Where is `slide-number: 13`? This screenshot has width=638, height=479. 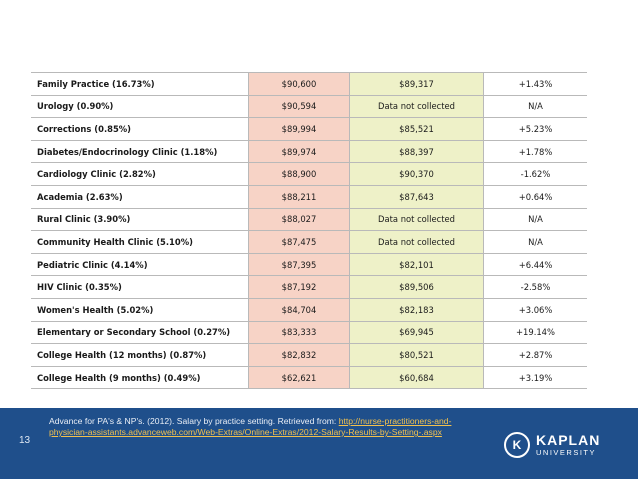 slide-number: 13 is located at coordinates (25, 440).